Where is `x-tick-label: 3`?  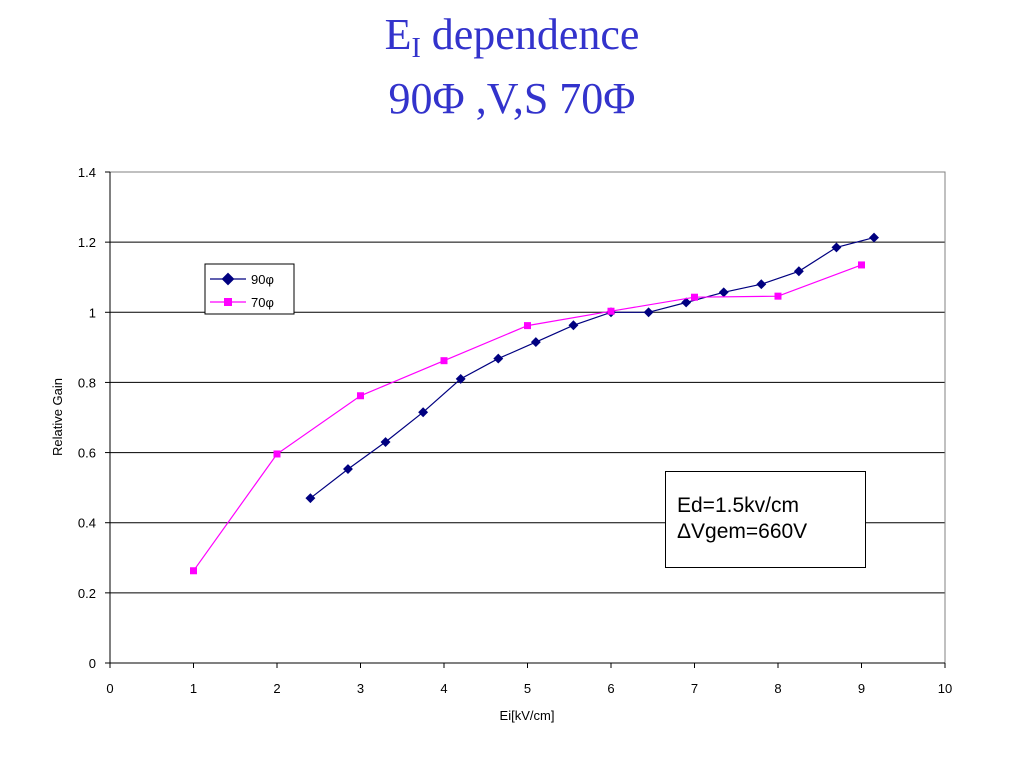
x-tick-label: 3 is located at coordinates (360, 688).